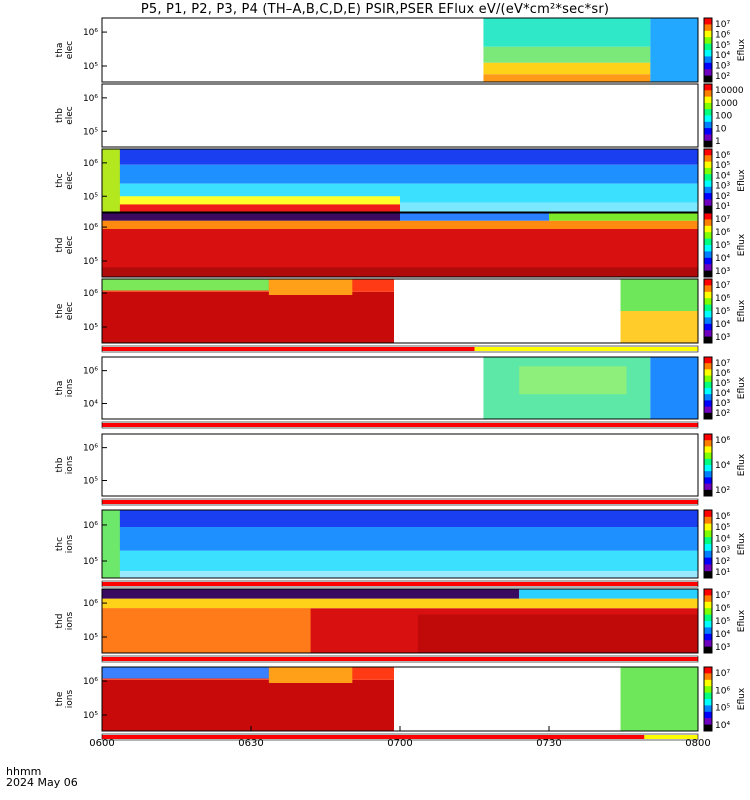  Describe the element at coordinates (721, 129) in the screenshot. I see `colorbar-tick-label: 10` at that location.